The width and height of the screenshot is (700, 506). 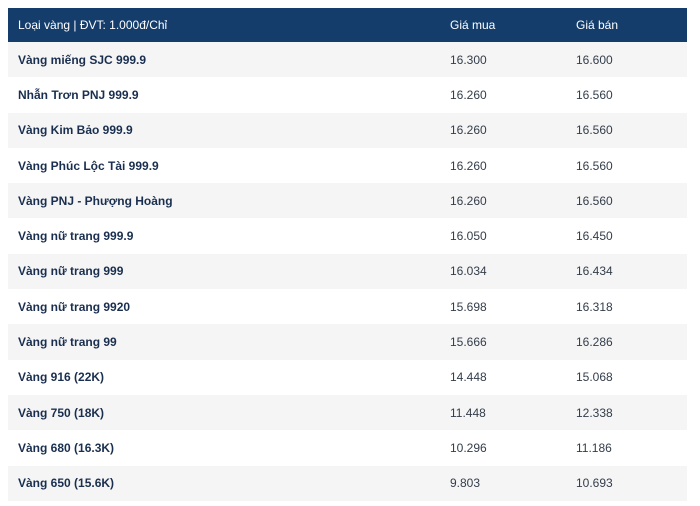 What do you see at coordinates (465, 483) in the screenshot?
I see `buy-price-cell: 9.803` at bounding box center [465, 483].